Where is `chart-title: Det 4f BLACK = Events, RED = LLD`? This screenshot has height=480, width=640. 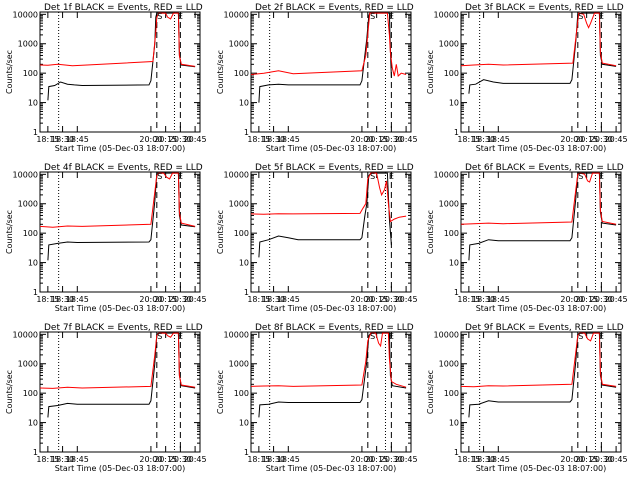
chart-title: Det 4f BLACK = Events, RED = LLD is located at coordinates (123, 168).